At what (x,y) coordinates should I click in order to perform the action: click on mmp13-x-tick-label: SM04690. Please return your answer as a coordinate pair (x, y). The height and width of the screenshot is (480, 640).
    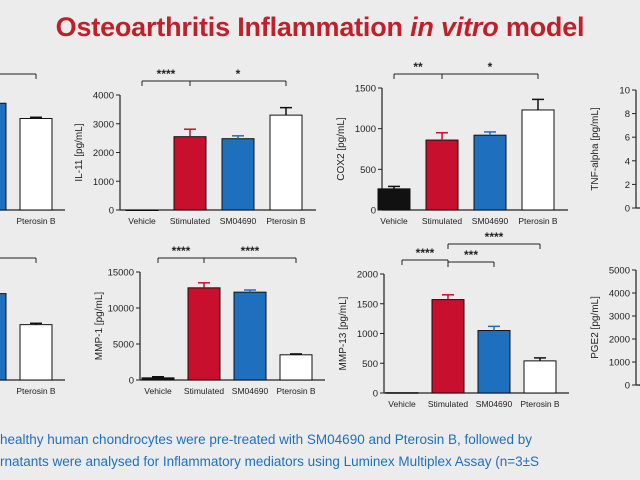
    Looking at the image, I should click on (494, 404).